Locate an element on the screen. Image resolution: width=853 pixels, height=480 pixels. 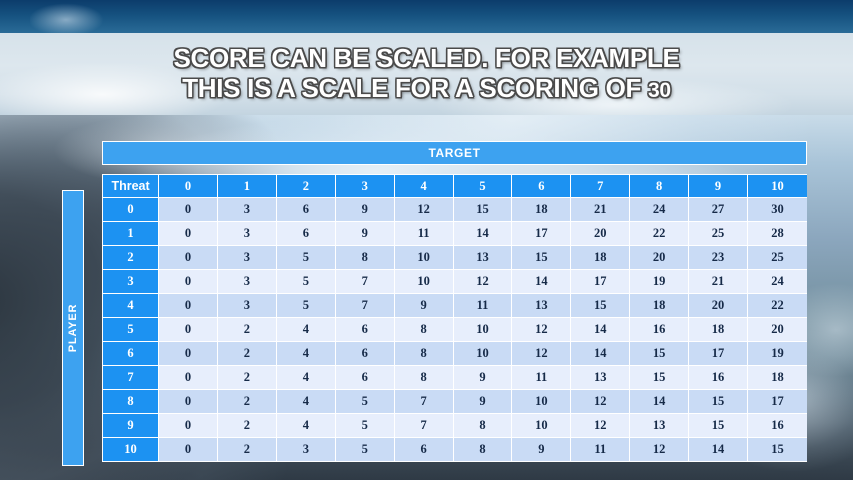
row-header-0: 0 is located at coordinates (131, 210).